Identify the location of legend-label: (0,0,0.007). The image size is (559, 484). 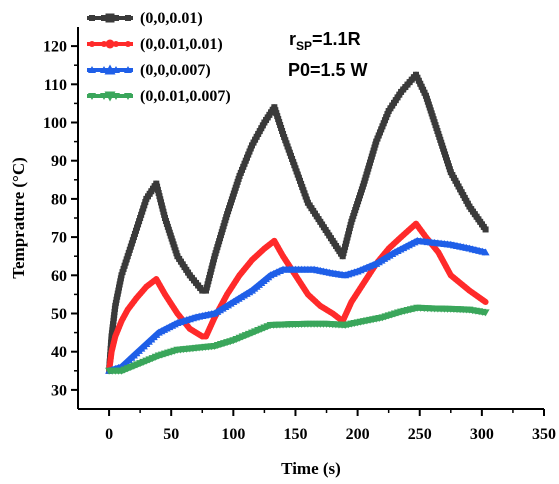
(175, 70).